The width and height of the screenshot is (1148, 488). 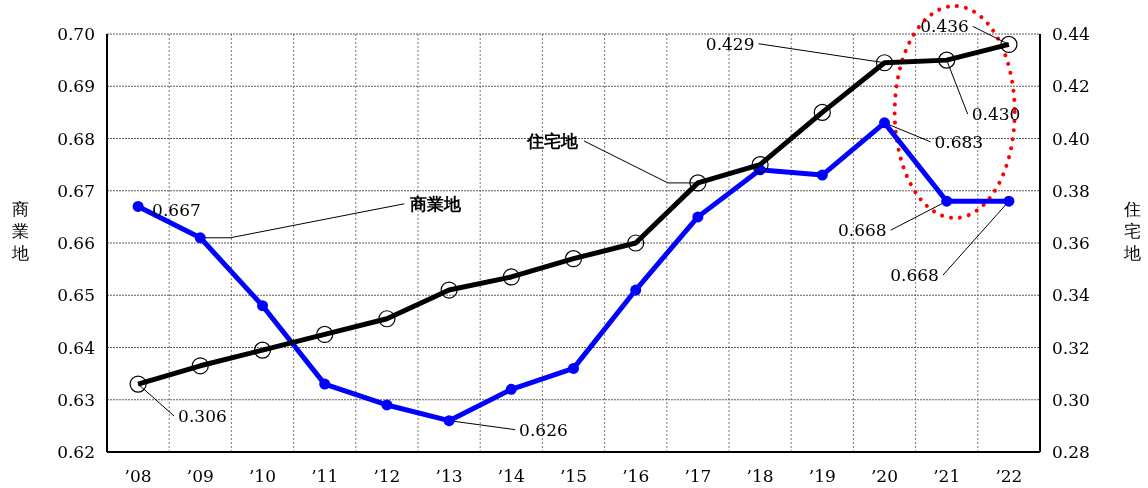 I want to click on text: 商業地, so click(x=436, y=203).